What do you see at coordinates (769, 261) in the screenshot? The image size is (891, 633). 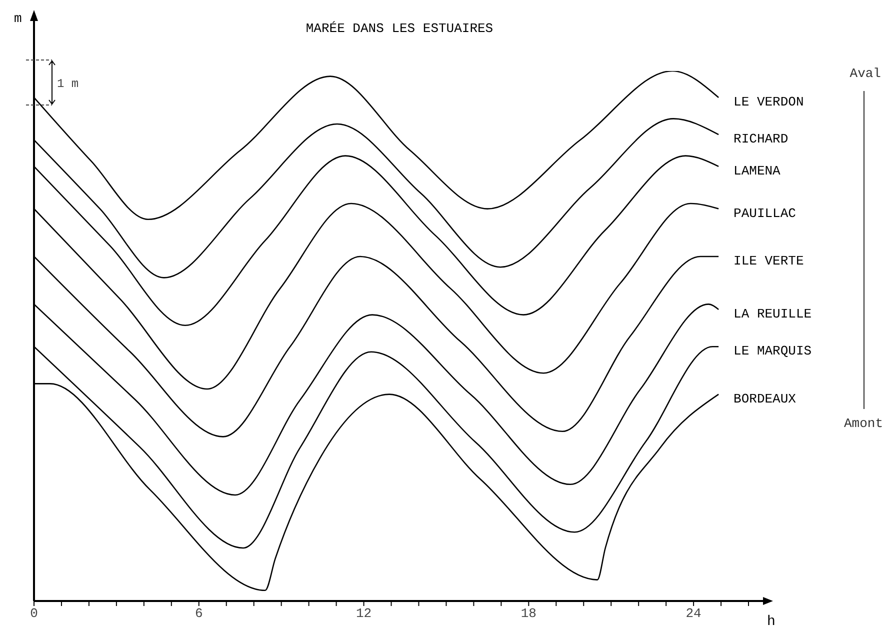 I see `series-label: ILE VERTE` at bounding box center [769, 261].